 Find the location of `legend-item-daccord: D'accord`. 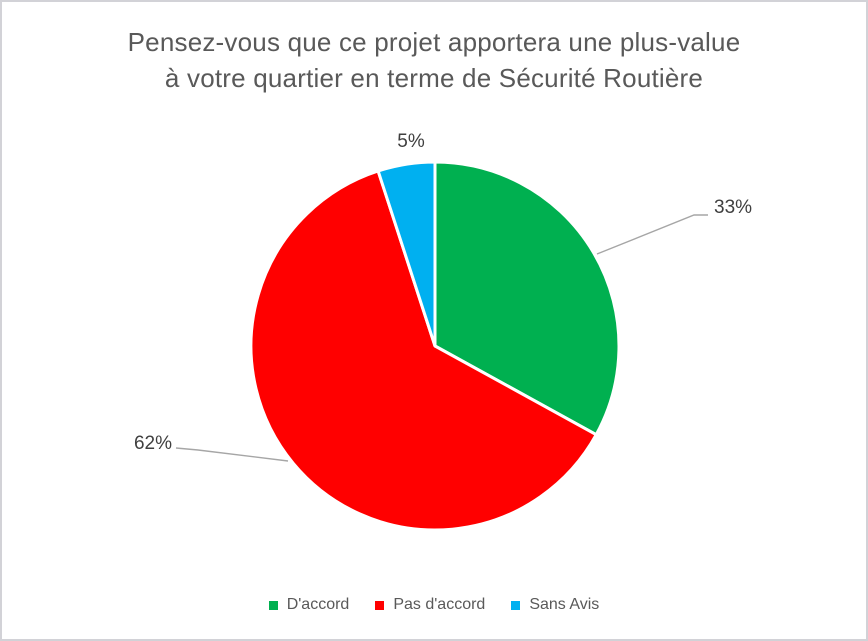

legend-item-daccord: D'accord is located at coordinates (309, 605).